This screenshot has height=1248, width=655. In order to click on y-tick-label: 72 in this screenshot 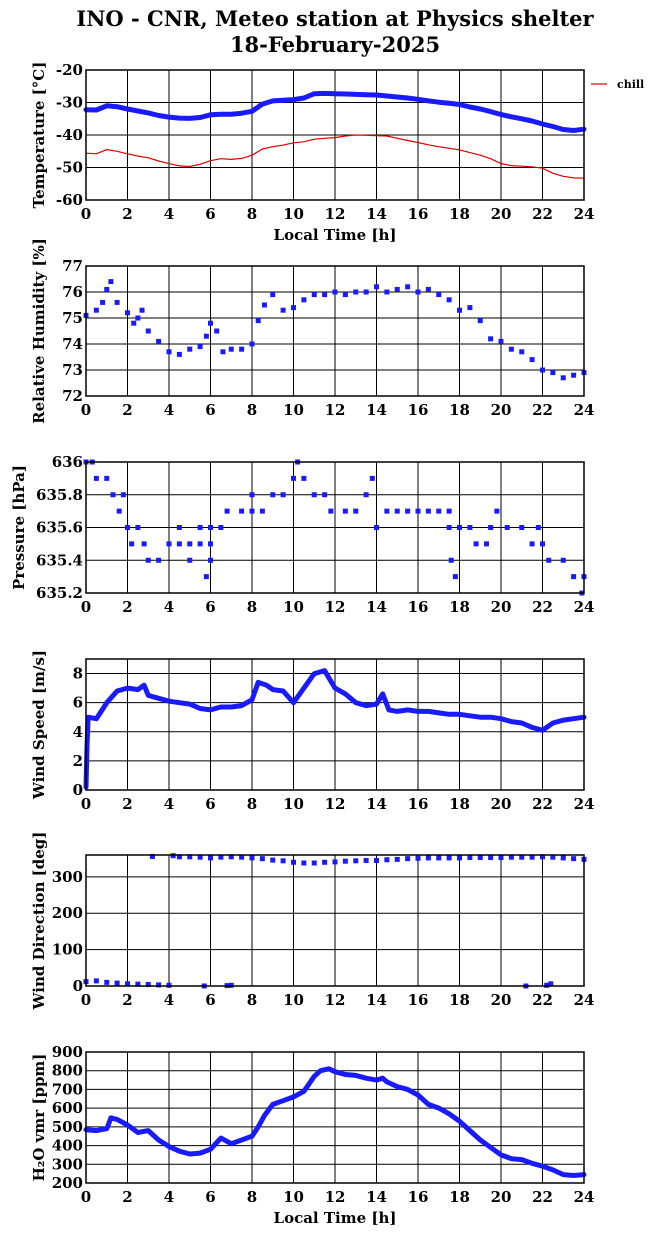, I will do `click(72, 396)`.